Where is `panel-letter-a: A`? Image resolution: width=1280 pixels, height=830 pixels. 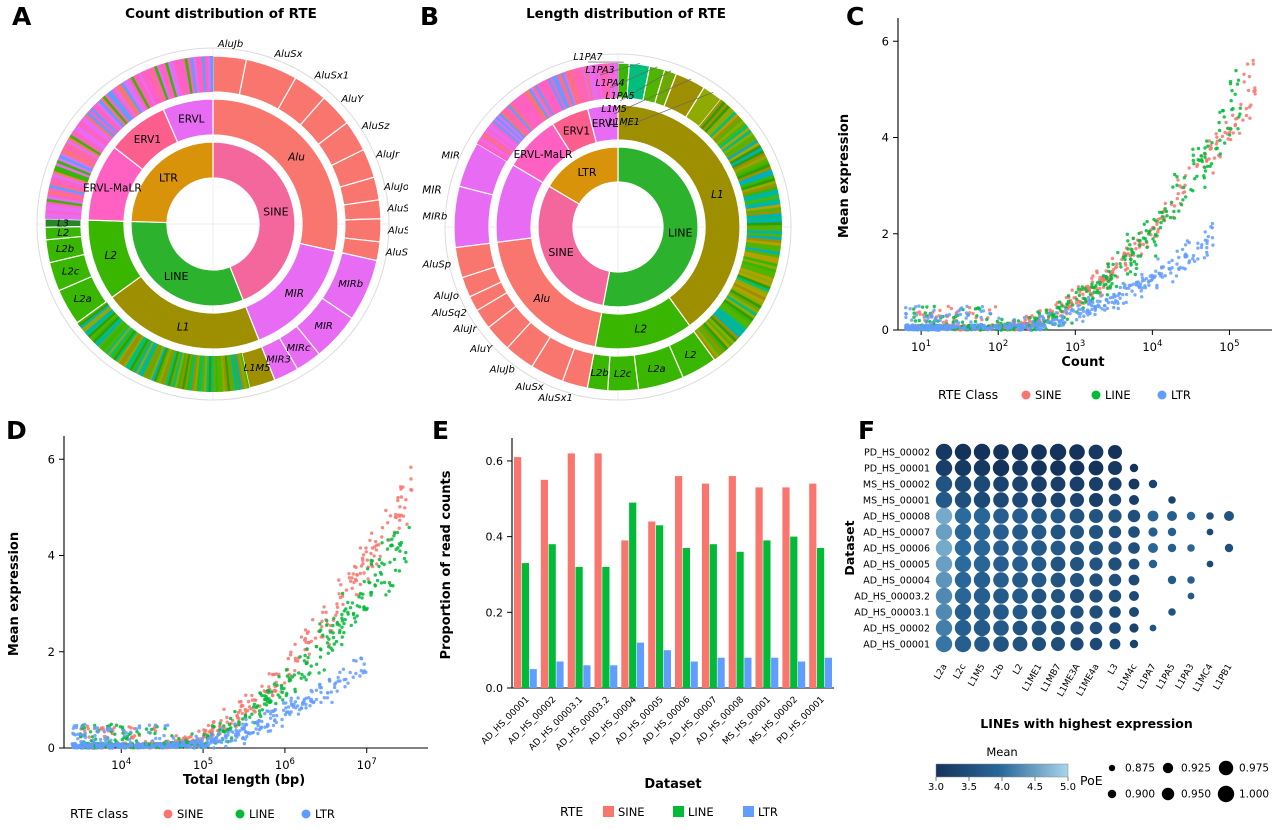 panel-letter-a: A is located at coordinates (22, 16).